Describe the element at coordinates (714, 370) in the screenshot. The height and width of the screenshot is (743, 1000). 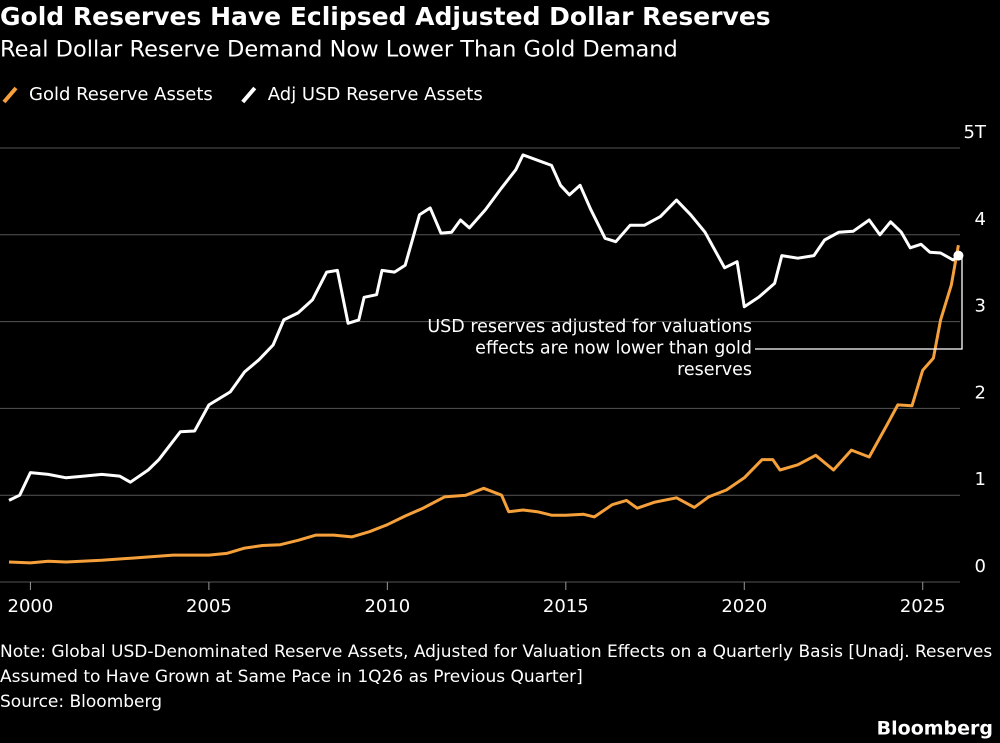
I see `annotation-line: reserves` at that location.